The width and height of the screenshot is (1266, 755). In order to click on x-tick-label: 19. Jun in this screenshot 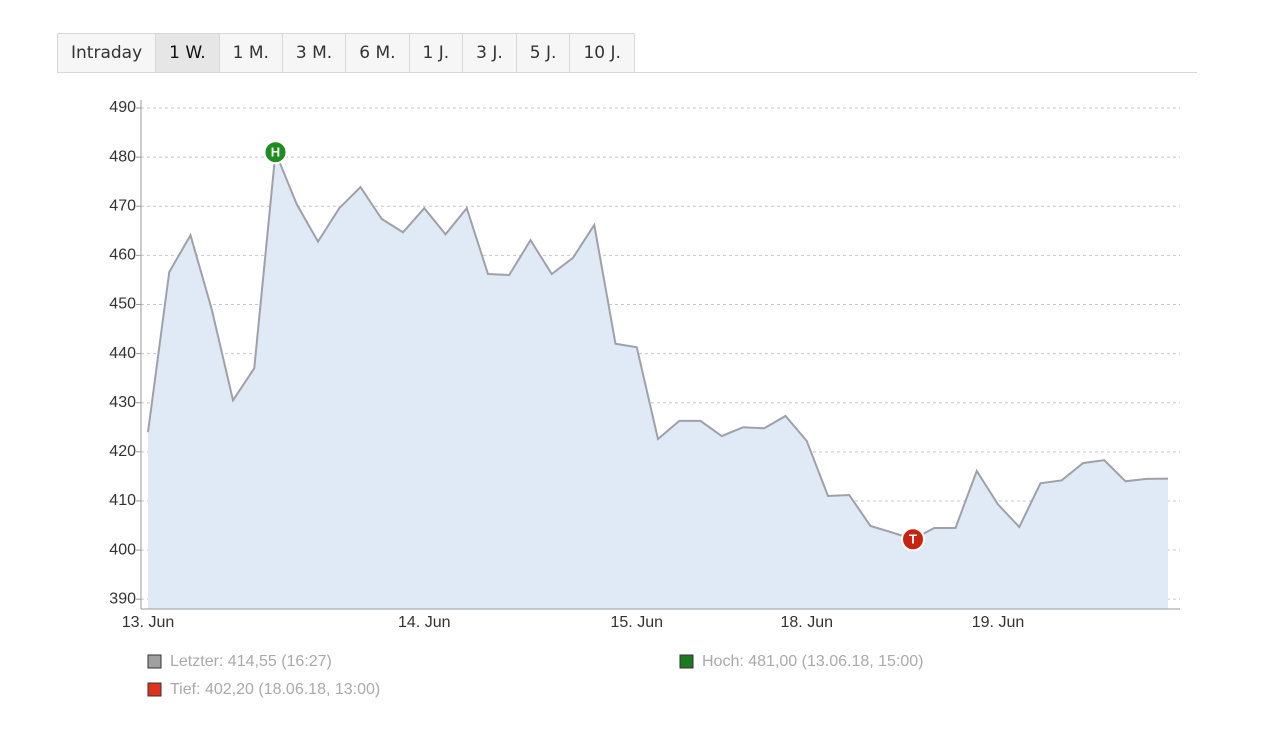, I will do `click(998, 622)`.